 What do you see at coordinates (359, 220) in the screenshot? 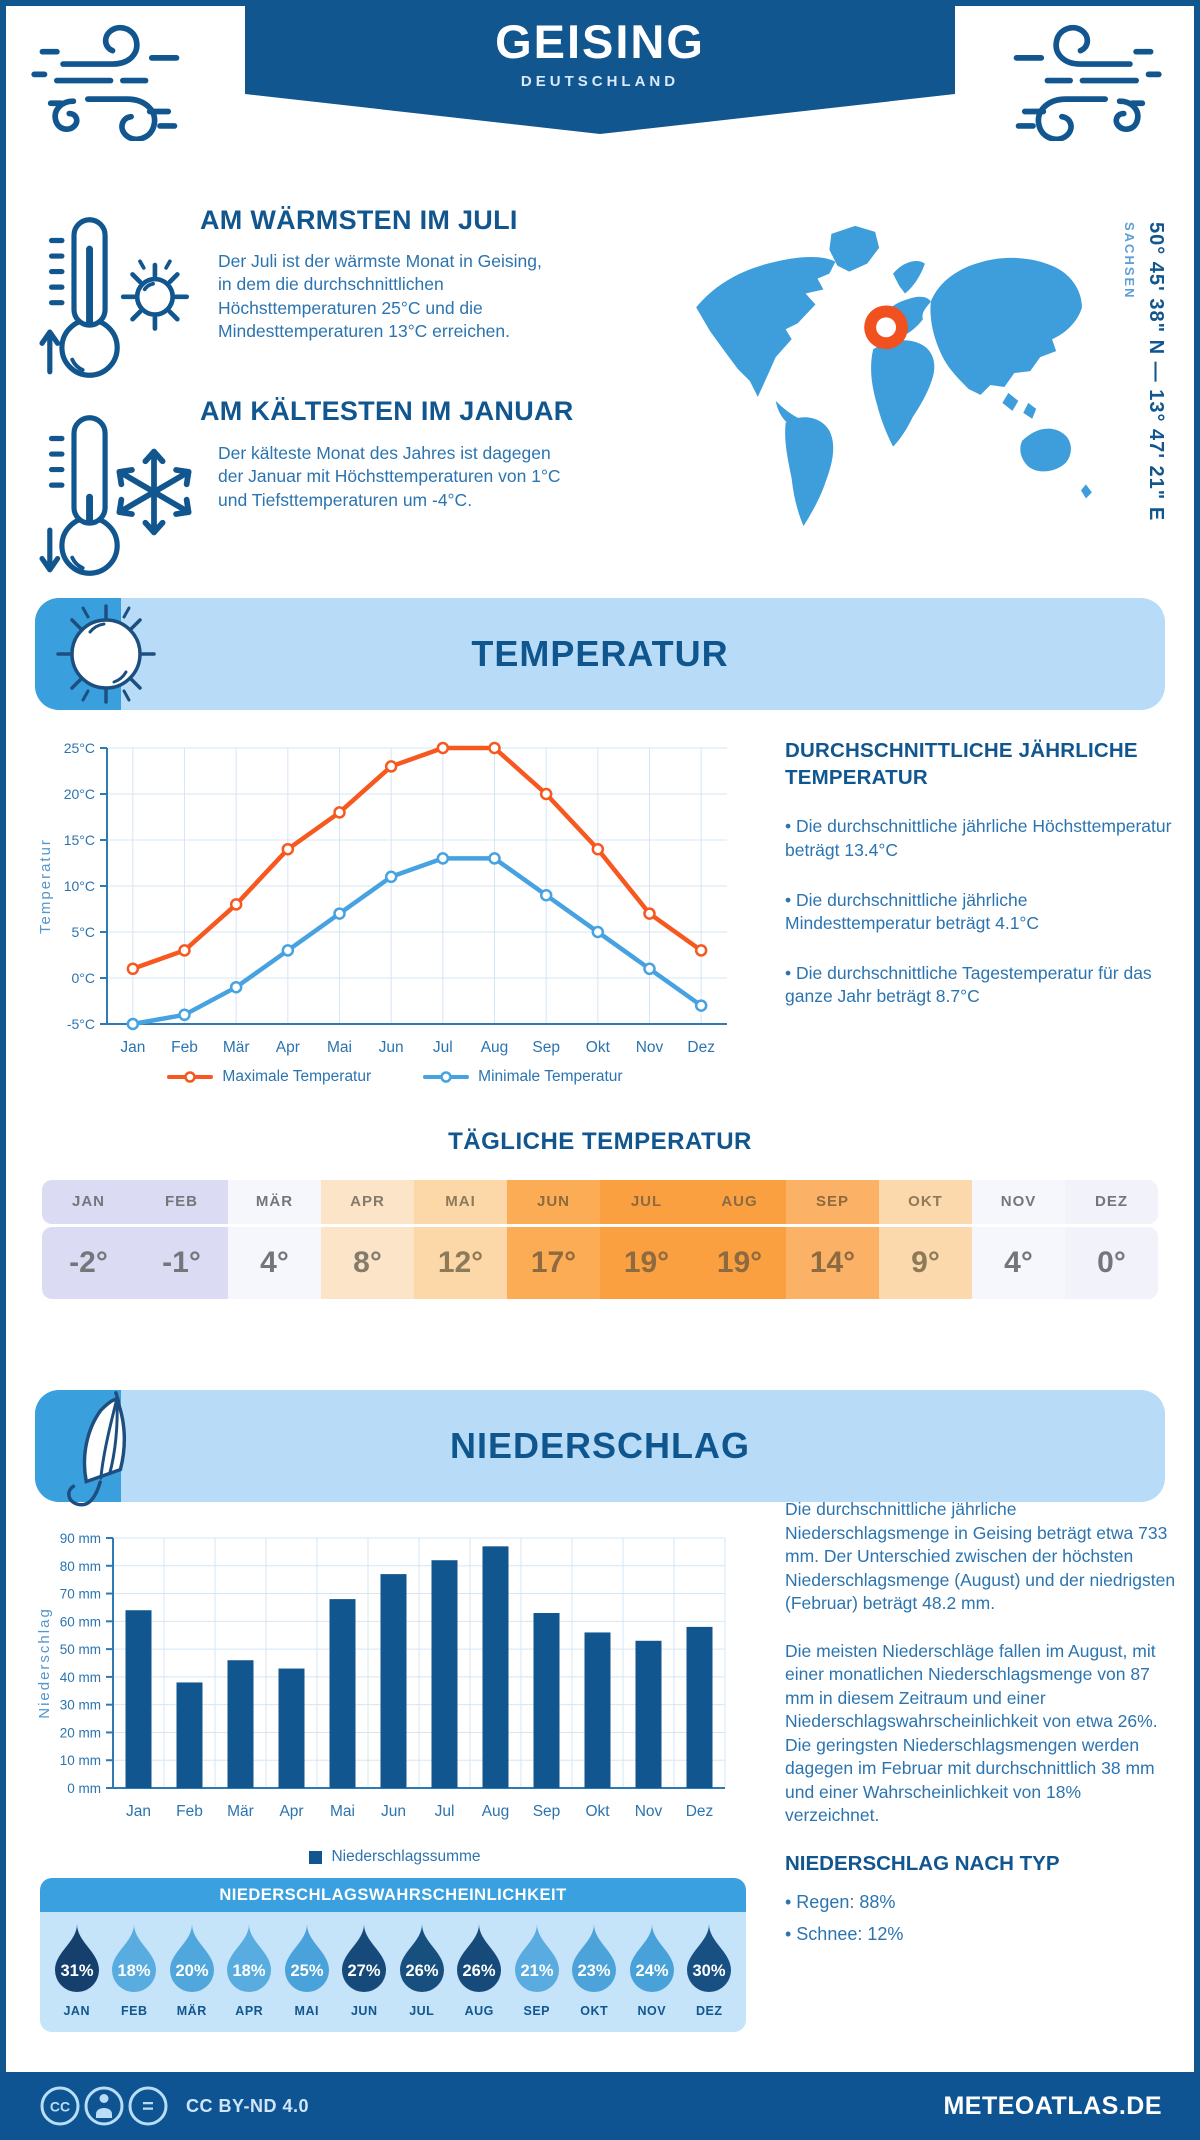
I see `warmest-heading: AM WÄRMSTEN IM JULI` at bounding box center [359, 220].